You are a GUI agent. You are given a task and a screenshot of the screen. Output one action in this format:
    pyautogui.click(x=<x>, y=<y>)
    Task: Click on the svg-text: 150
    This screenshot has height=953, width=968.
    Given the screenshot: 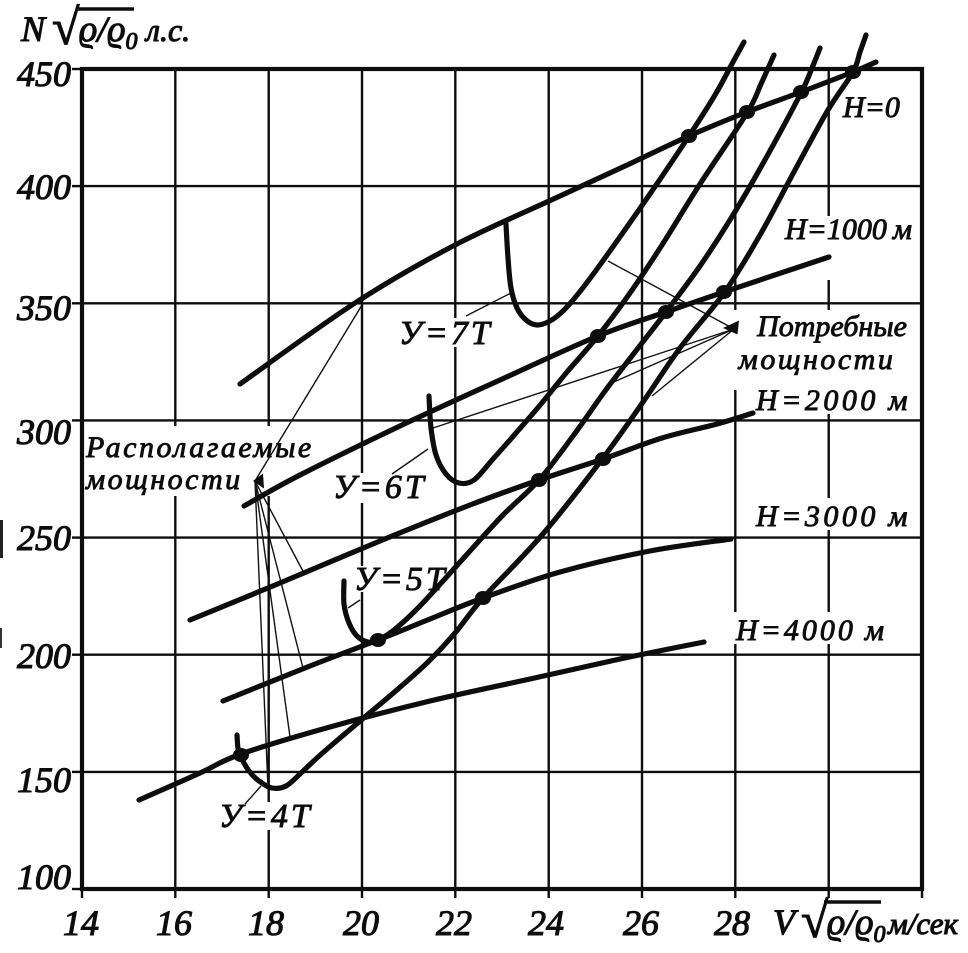 What is the action you would take?
    pyautogui.click(x=44, y=780)
    